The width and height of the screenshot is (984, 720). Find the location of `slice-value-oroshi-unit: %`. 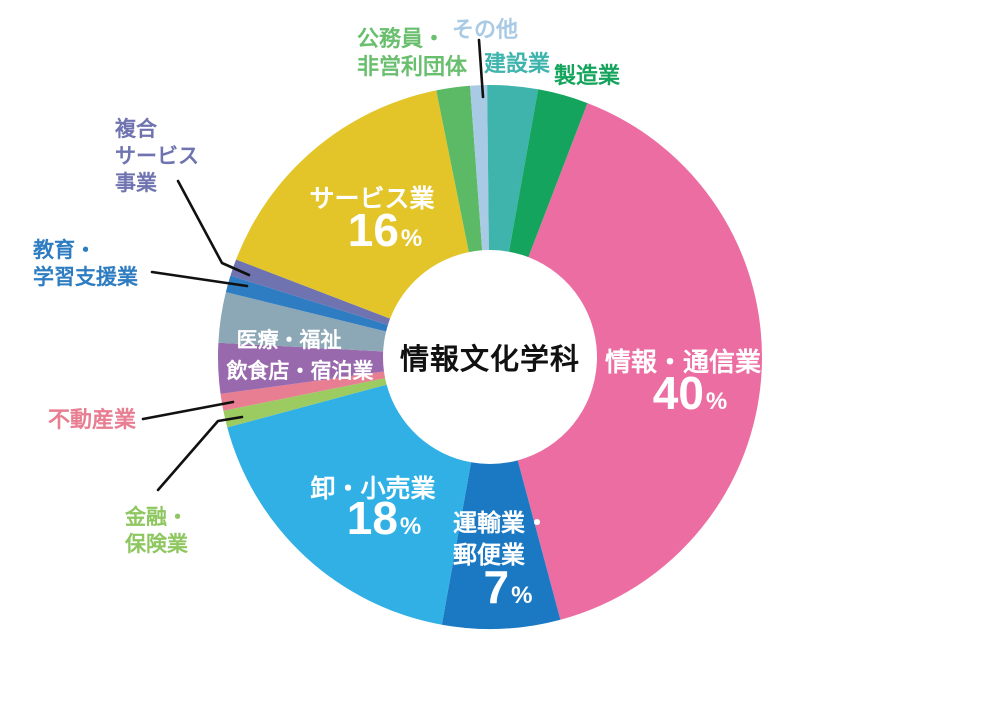

slice-value-oroshi-unit: % is located at coordinates (410, 526).